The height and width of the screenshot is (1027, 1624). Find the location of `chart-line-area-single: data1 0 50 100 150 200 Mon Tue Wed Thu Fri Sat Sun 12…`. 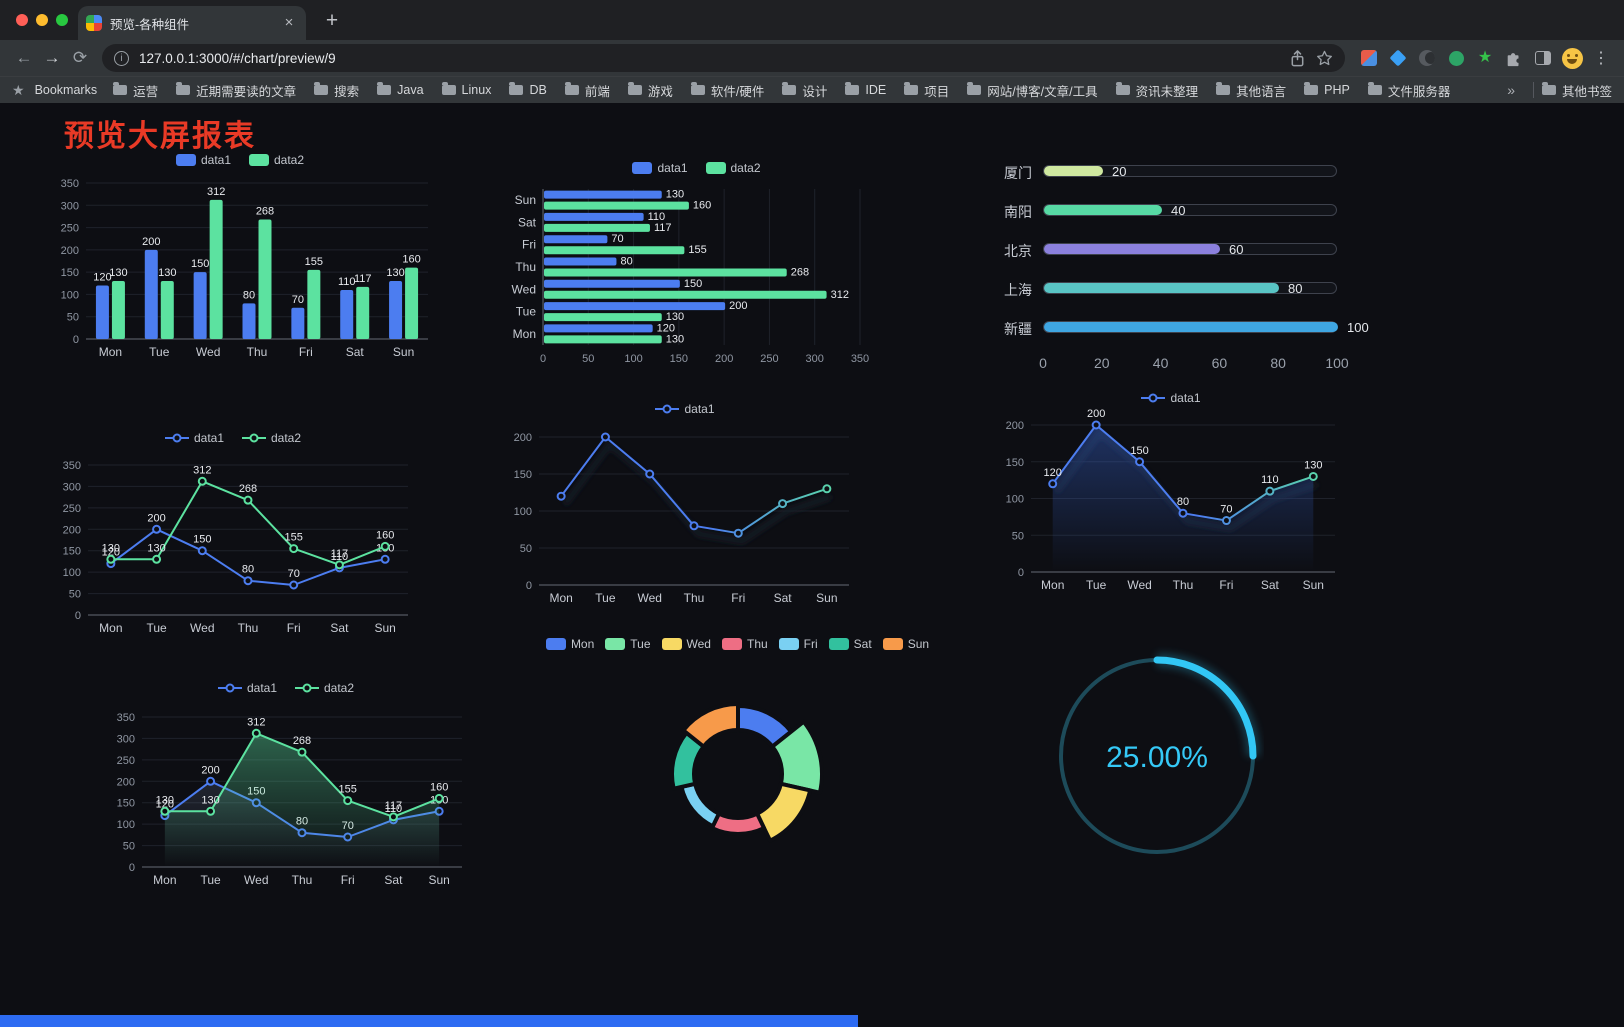

chart-line-area-single: data1 0 50 100 150 200 Mon Tue Wed Thu Fri Sat Sun 12… is located at coordinates (1171, 496).